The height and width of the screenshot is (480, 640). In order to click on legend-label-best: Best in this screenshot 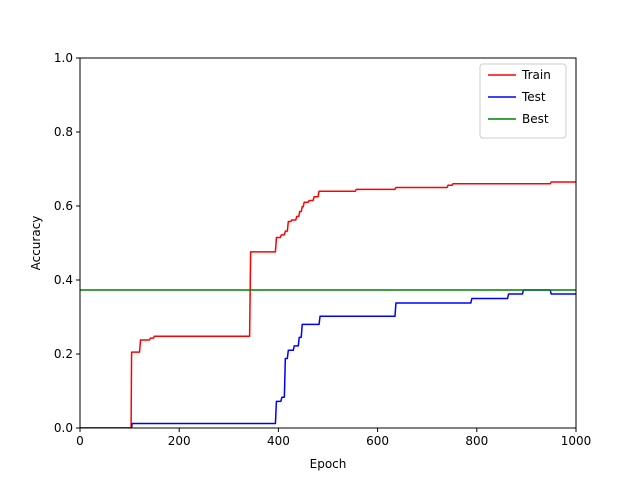, I will do `click(535, 119)`.